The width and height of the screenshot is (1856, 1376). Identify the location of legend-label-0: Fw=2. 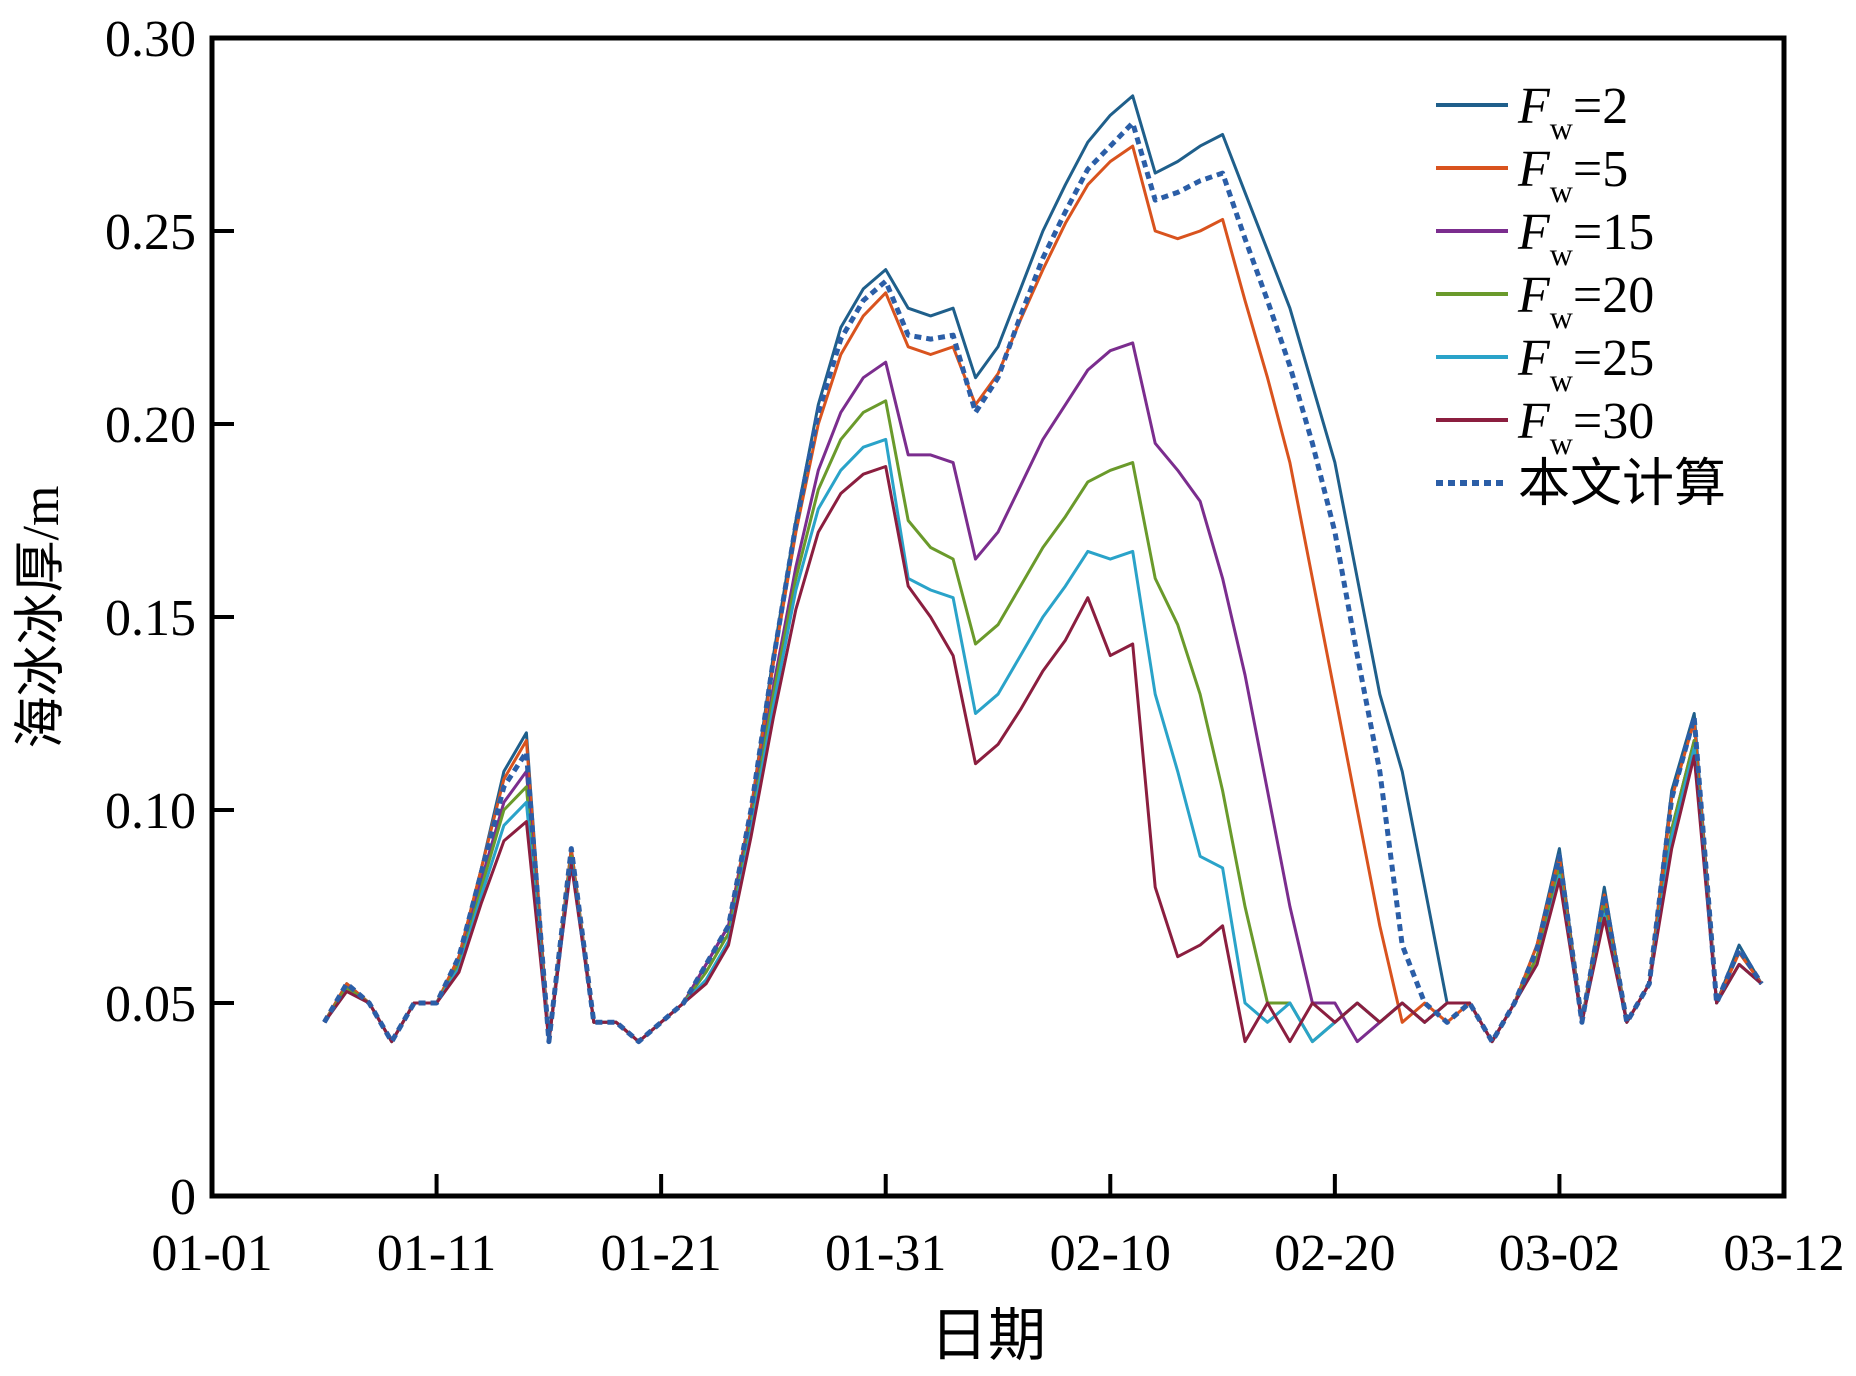
(1572, 112).